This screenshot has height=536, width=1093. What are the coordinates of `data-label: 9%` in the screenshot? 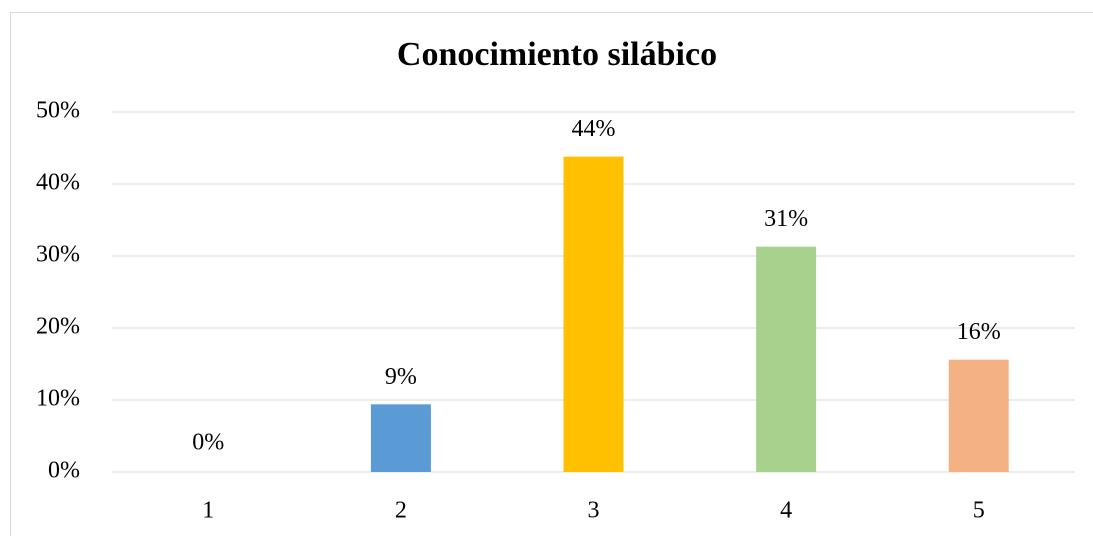 It's located at (401, 377).